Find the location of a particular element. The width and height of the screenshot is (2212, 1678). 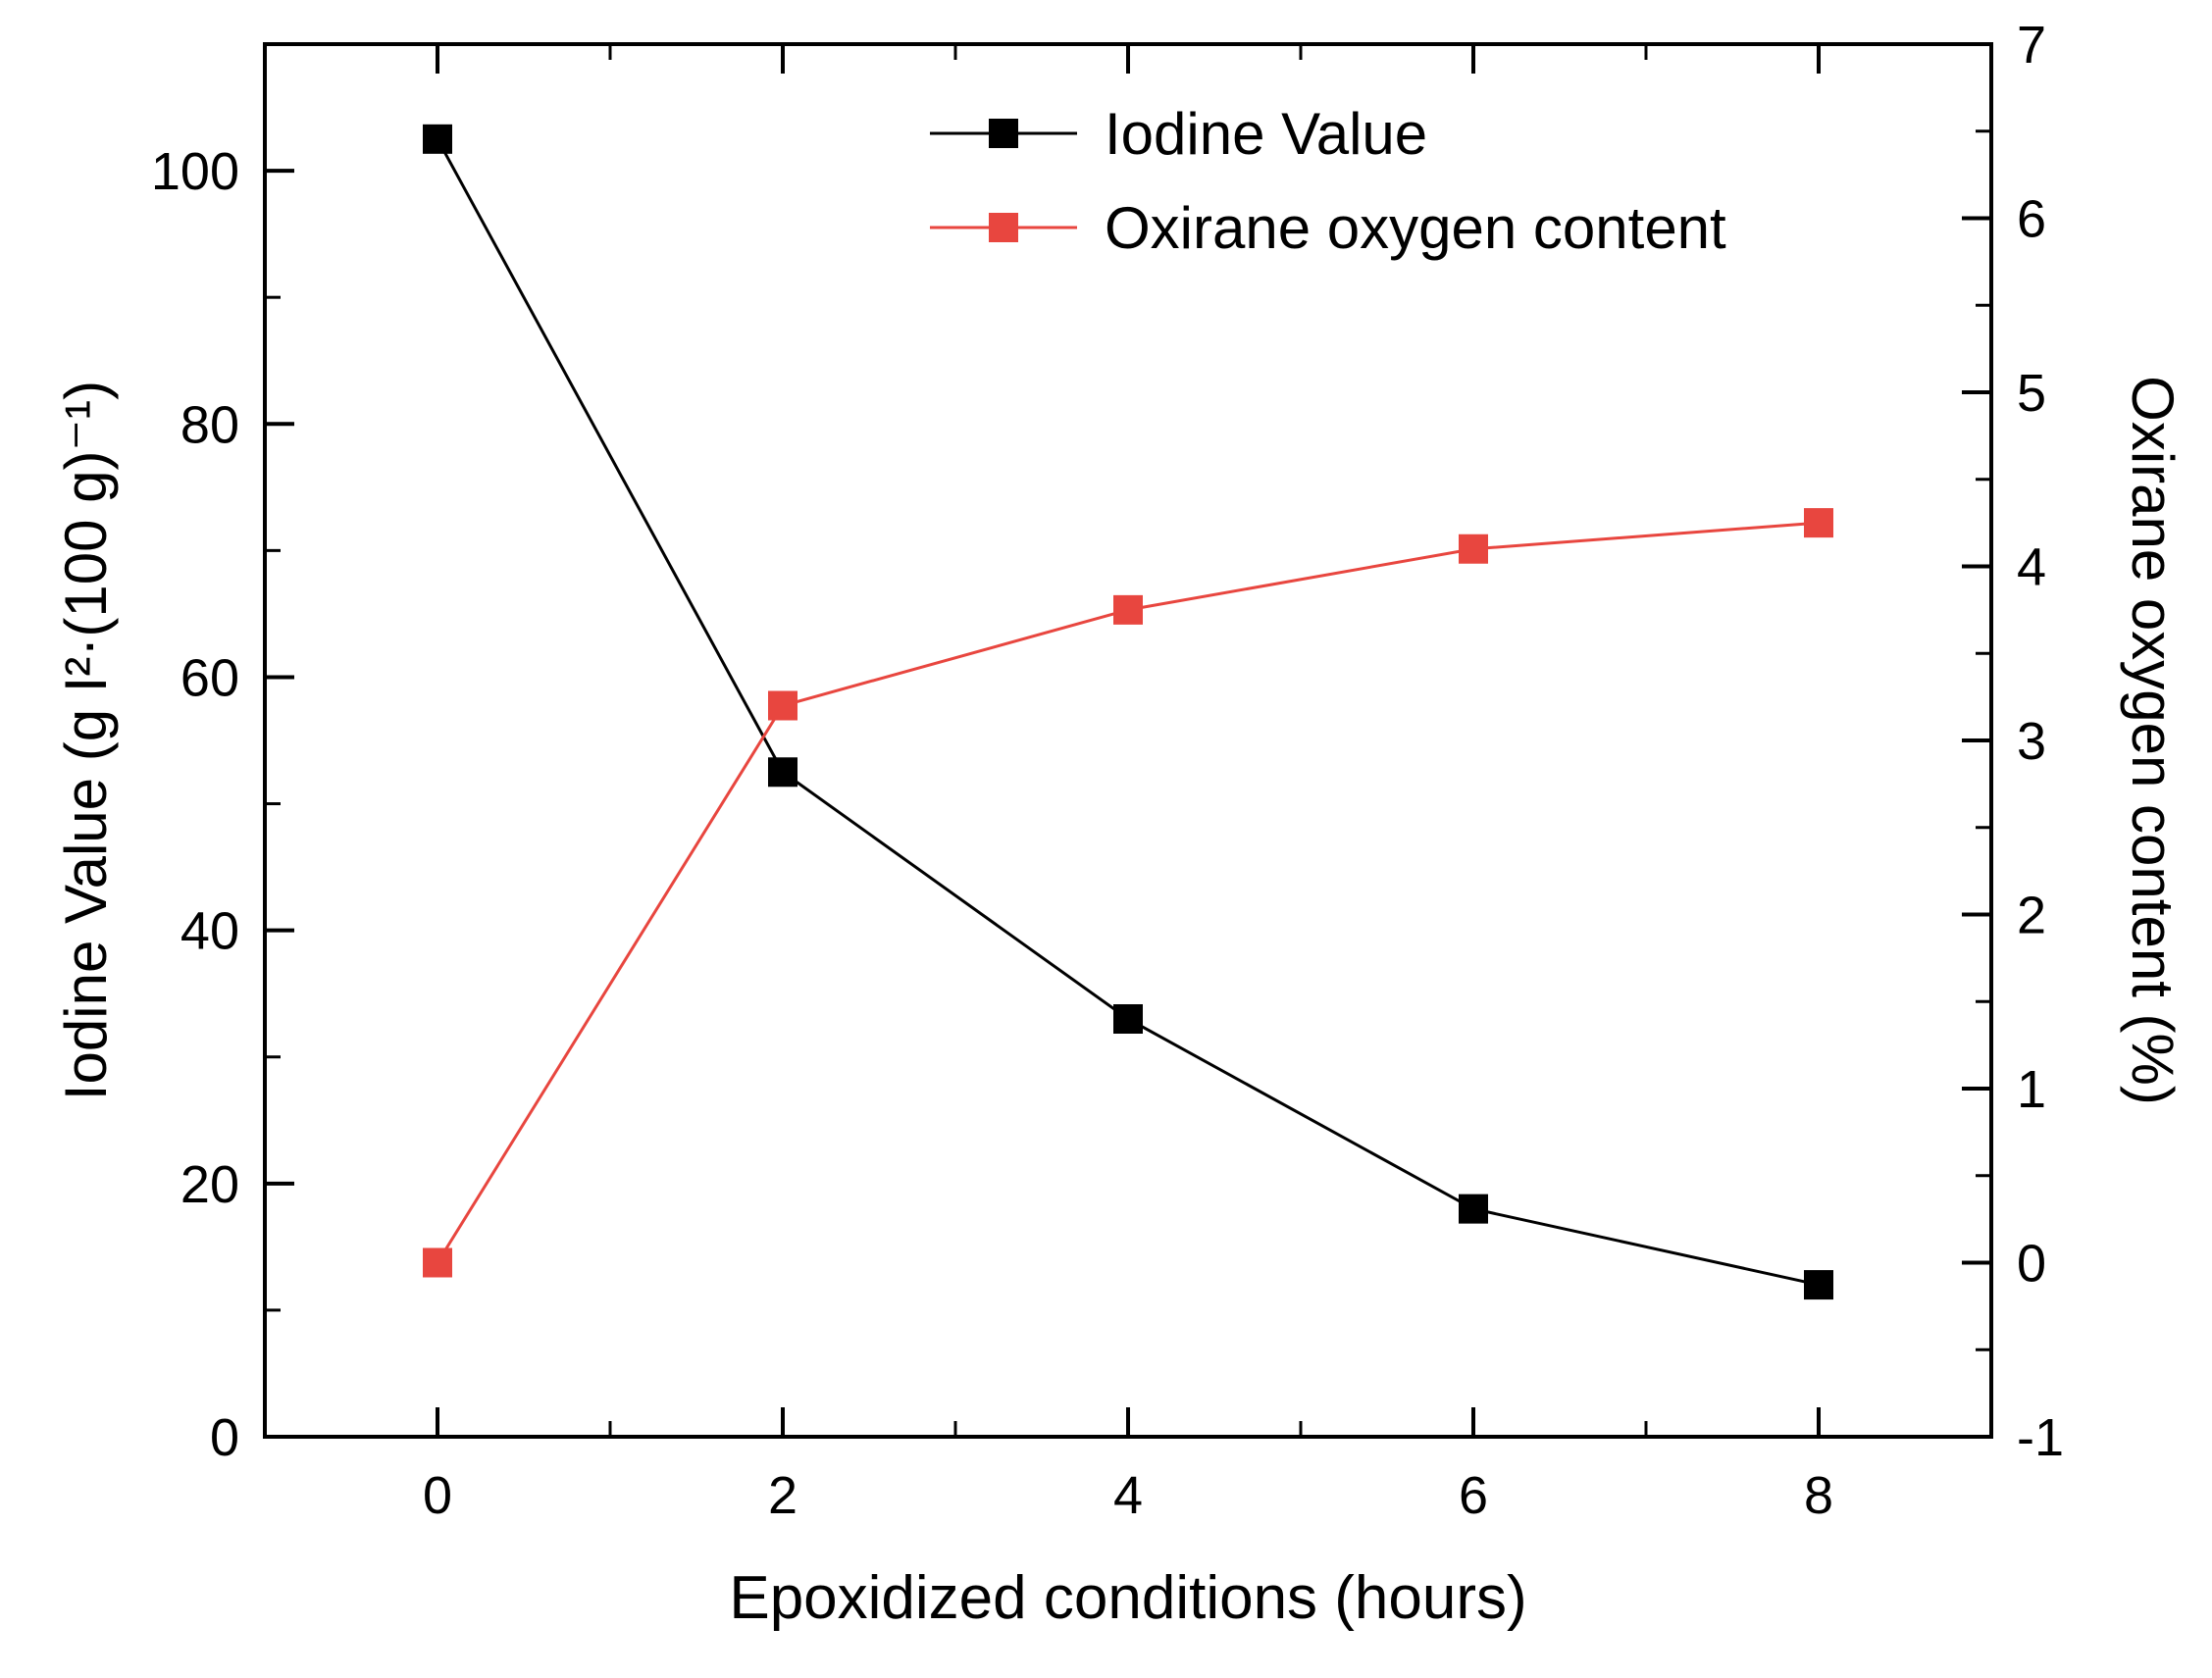

legend-swatch-iodine-value is located at coordinates (1003, 133).